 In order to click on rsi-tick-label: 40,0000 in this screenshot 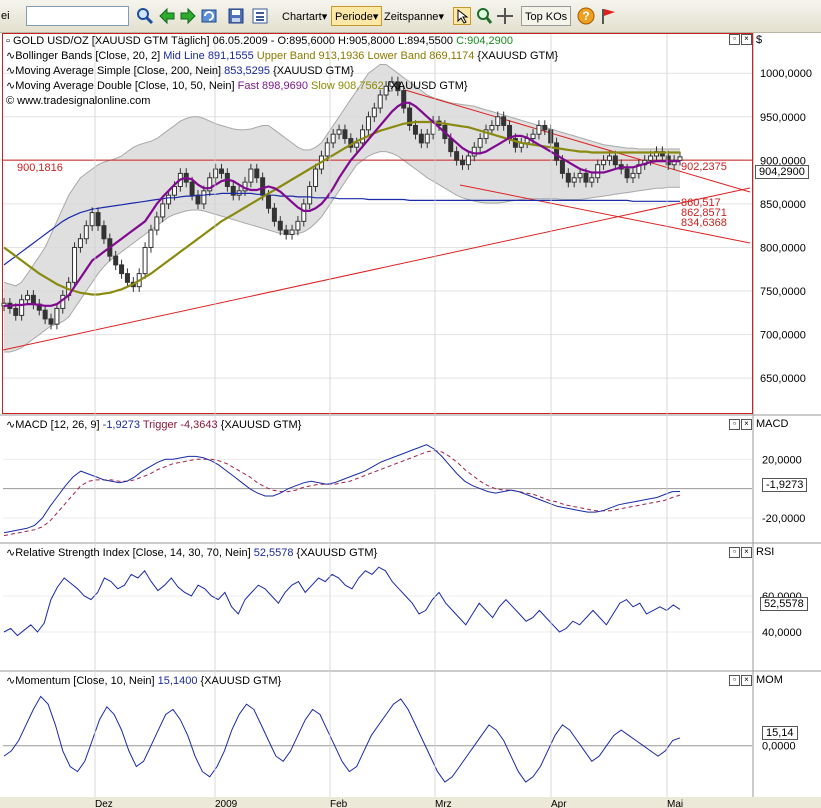, I will do `click(782, 633)`.